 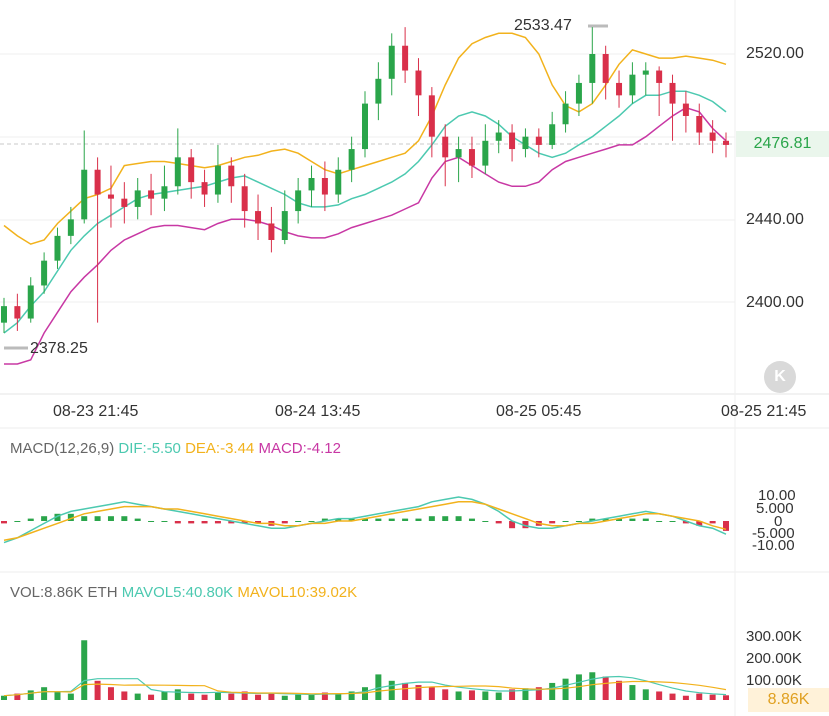 I want to click on price-tick-2400: 2400.00, so click(x=775, y=302).